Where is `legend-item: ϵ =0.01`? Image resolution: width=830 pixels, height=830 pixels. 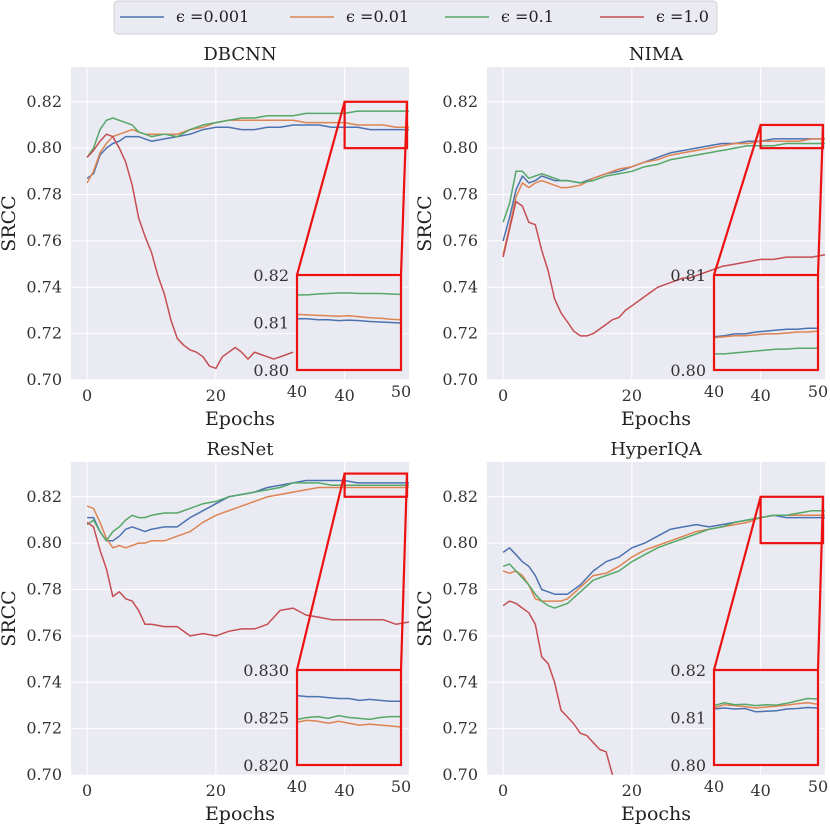
legend-item: ϵ =0.01 is located at coordinates (349, 16).